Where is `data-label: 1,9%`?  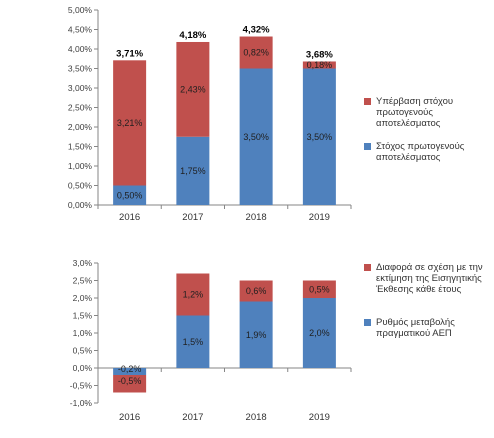 data-label: 1,9% is located at coordinates (256, 335).